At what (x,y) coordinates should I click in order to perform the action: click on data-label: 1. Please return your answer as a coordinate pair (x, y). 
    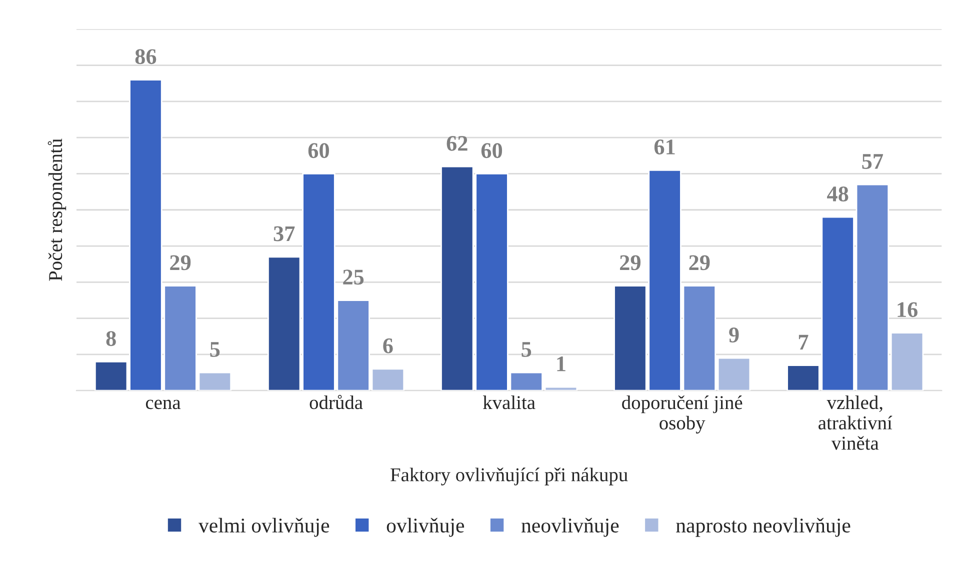
    Looking at the image, I should click on (561, 364).